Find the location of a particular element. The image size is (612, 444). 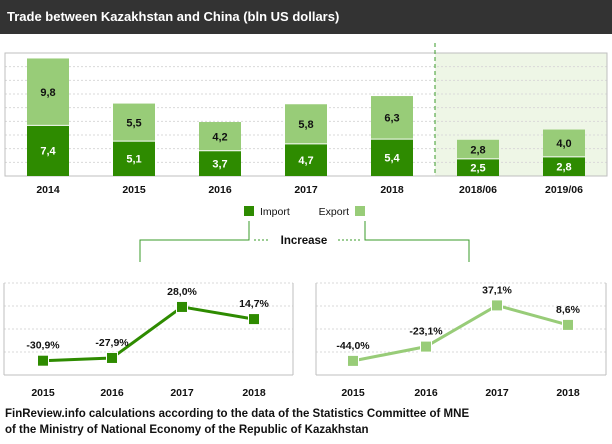

x-tick-label: 2019/06 is located at coordinates (564, 190).